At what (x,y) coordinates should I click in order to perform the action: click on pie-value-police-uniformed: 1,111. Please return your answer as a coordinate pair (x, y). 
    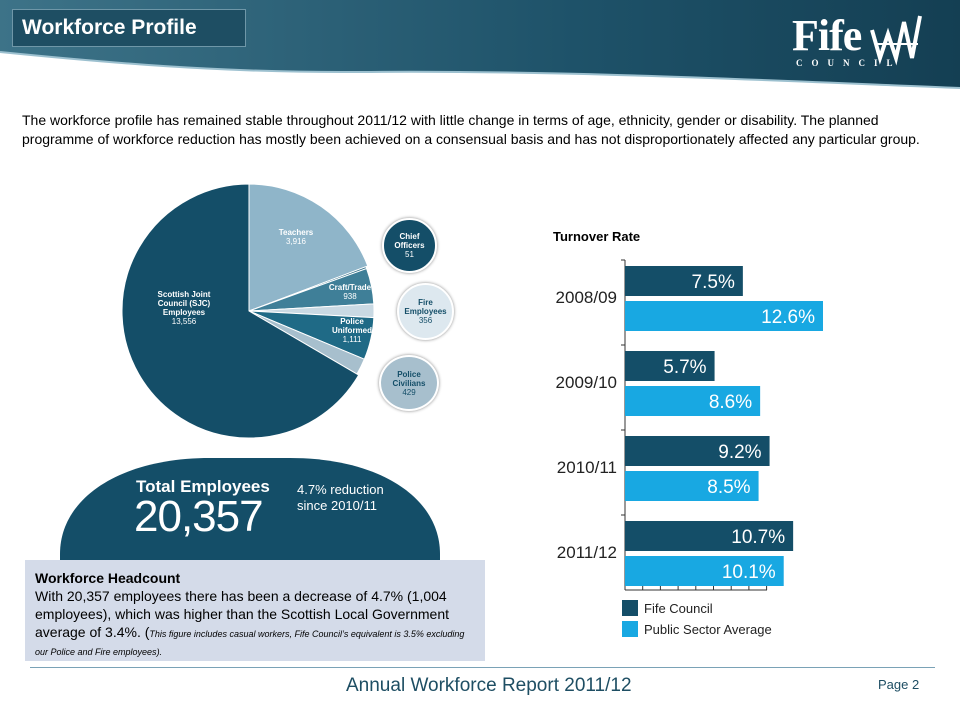
    Looking at the image, I should click on (352, 339).